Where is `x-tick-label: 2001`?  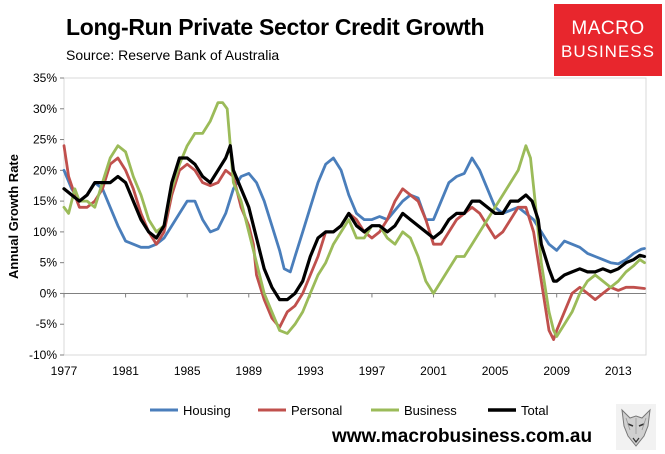
x-tick-label: 2001 is located at coordinates (433, 371).